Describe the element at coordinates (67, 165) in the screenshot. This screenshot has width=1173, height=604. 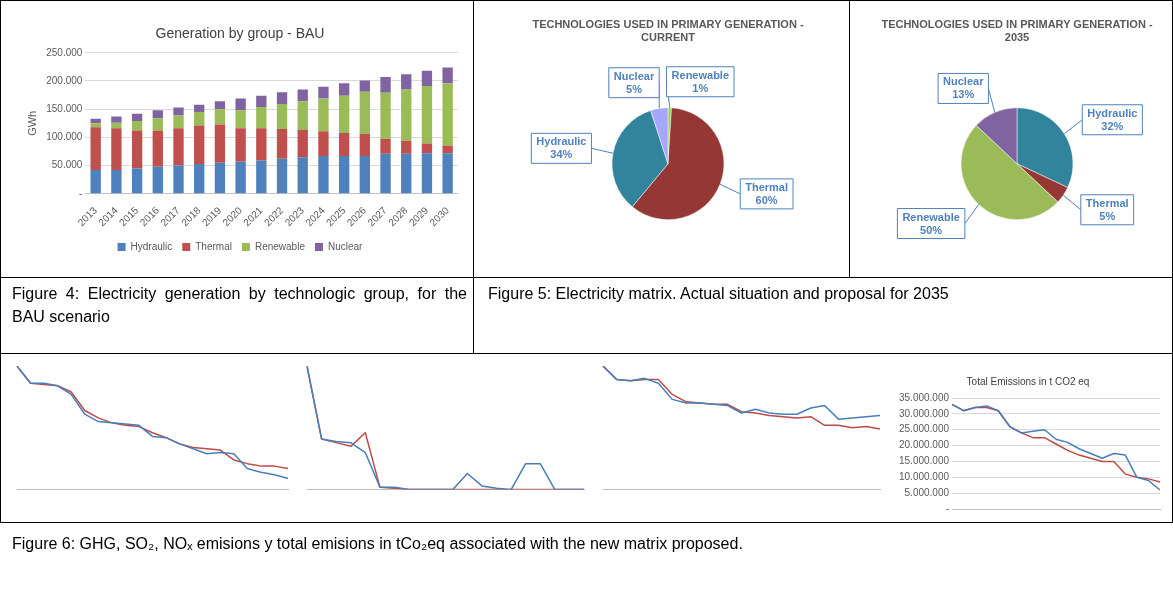
I see `y-tick-label: 50.000` at that location.